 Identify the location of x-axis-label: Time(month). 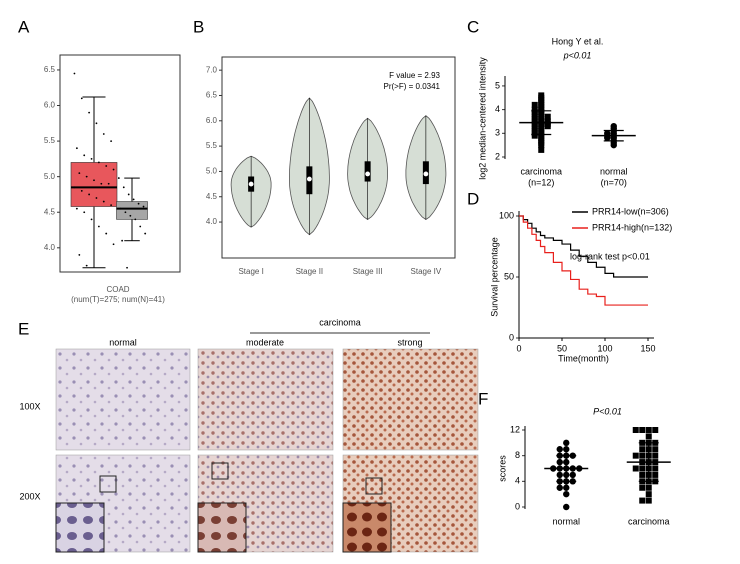
(583, 358).